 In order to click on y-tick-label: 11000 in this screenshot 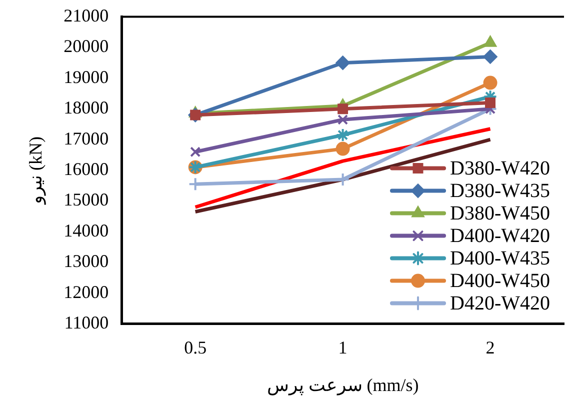, I will do `click(86, 322)`.